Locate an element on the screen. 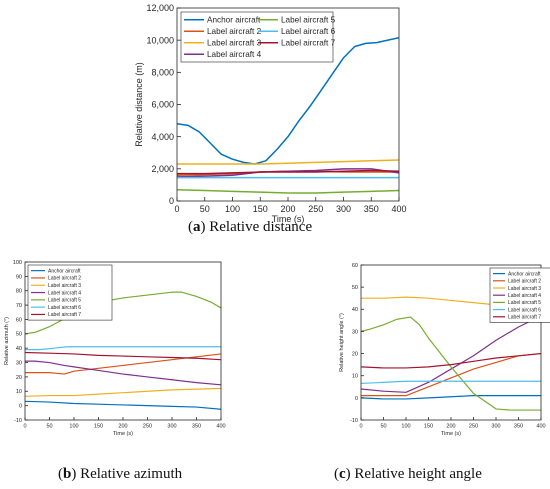 The image size is (550, 489). legend-label-a-2: Label aircraft 2 is located at coordinates (234, 31).